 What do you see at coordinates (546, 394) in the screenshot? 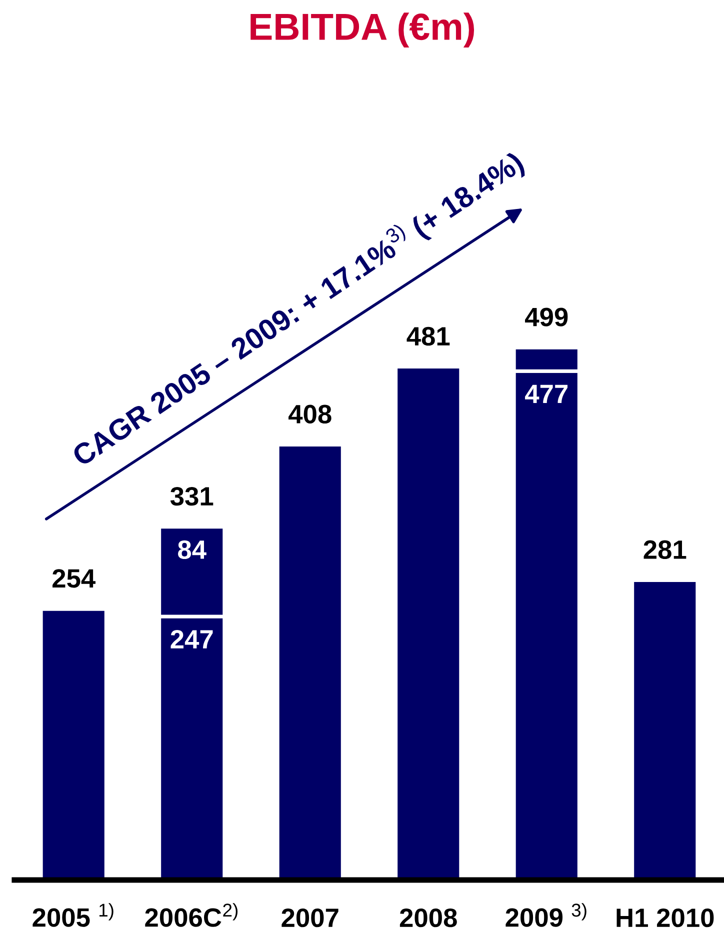
I see `data-label: 477` at bounding box center [546, 394].